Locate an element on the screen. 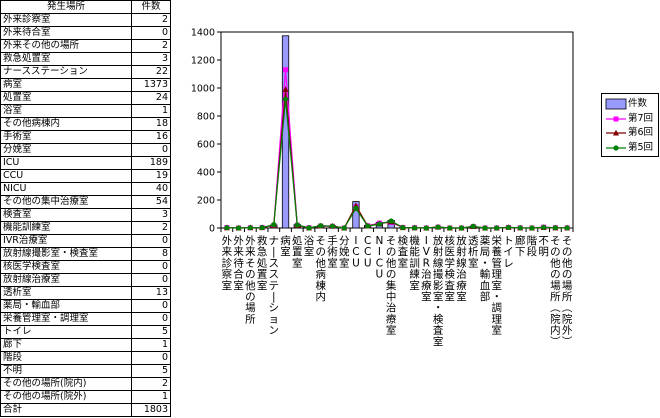  location-cell: その他の集中治療室 is located at coordinates (66, 202).